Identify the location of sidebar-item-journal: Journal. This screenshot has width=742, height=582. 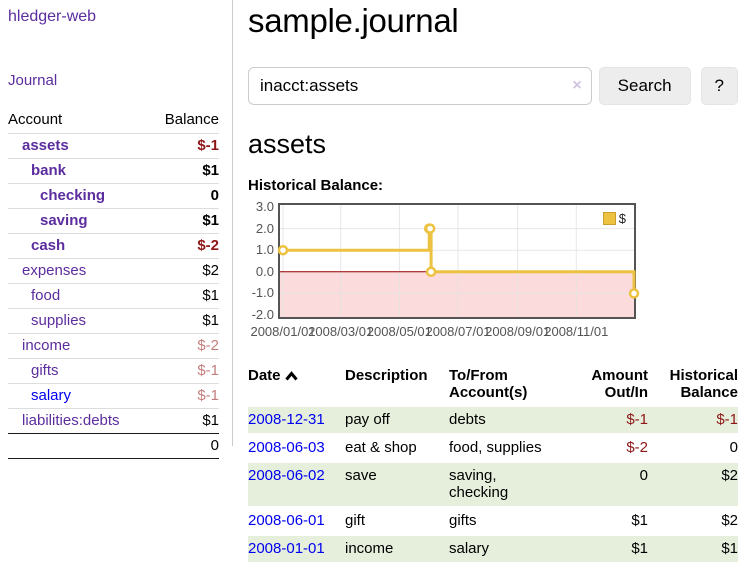
(33, 80).